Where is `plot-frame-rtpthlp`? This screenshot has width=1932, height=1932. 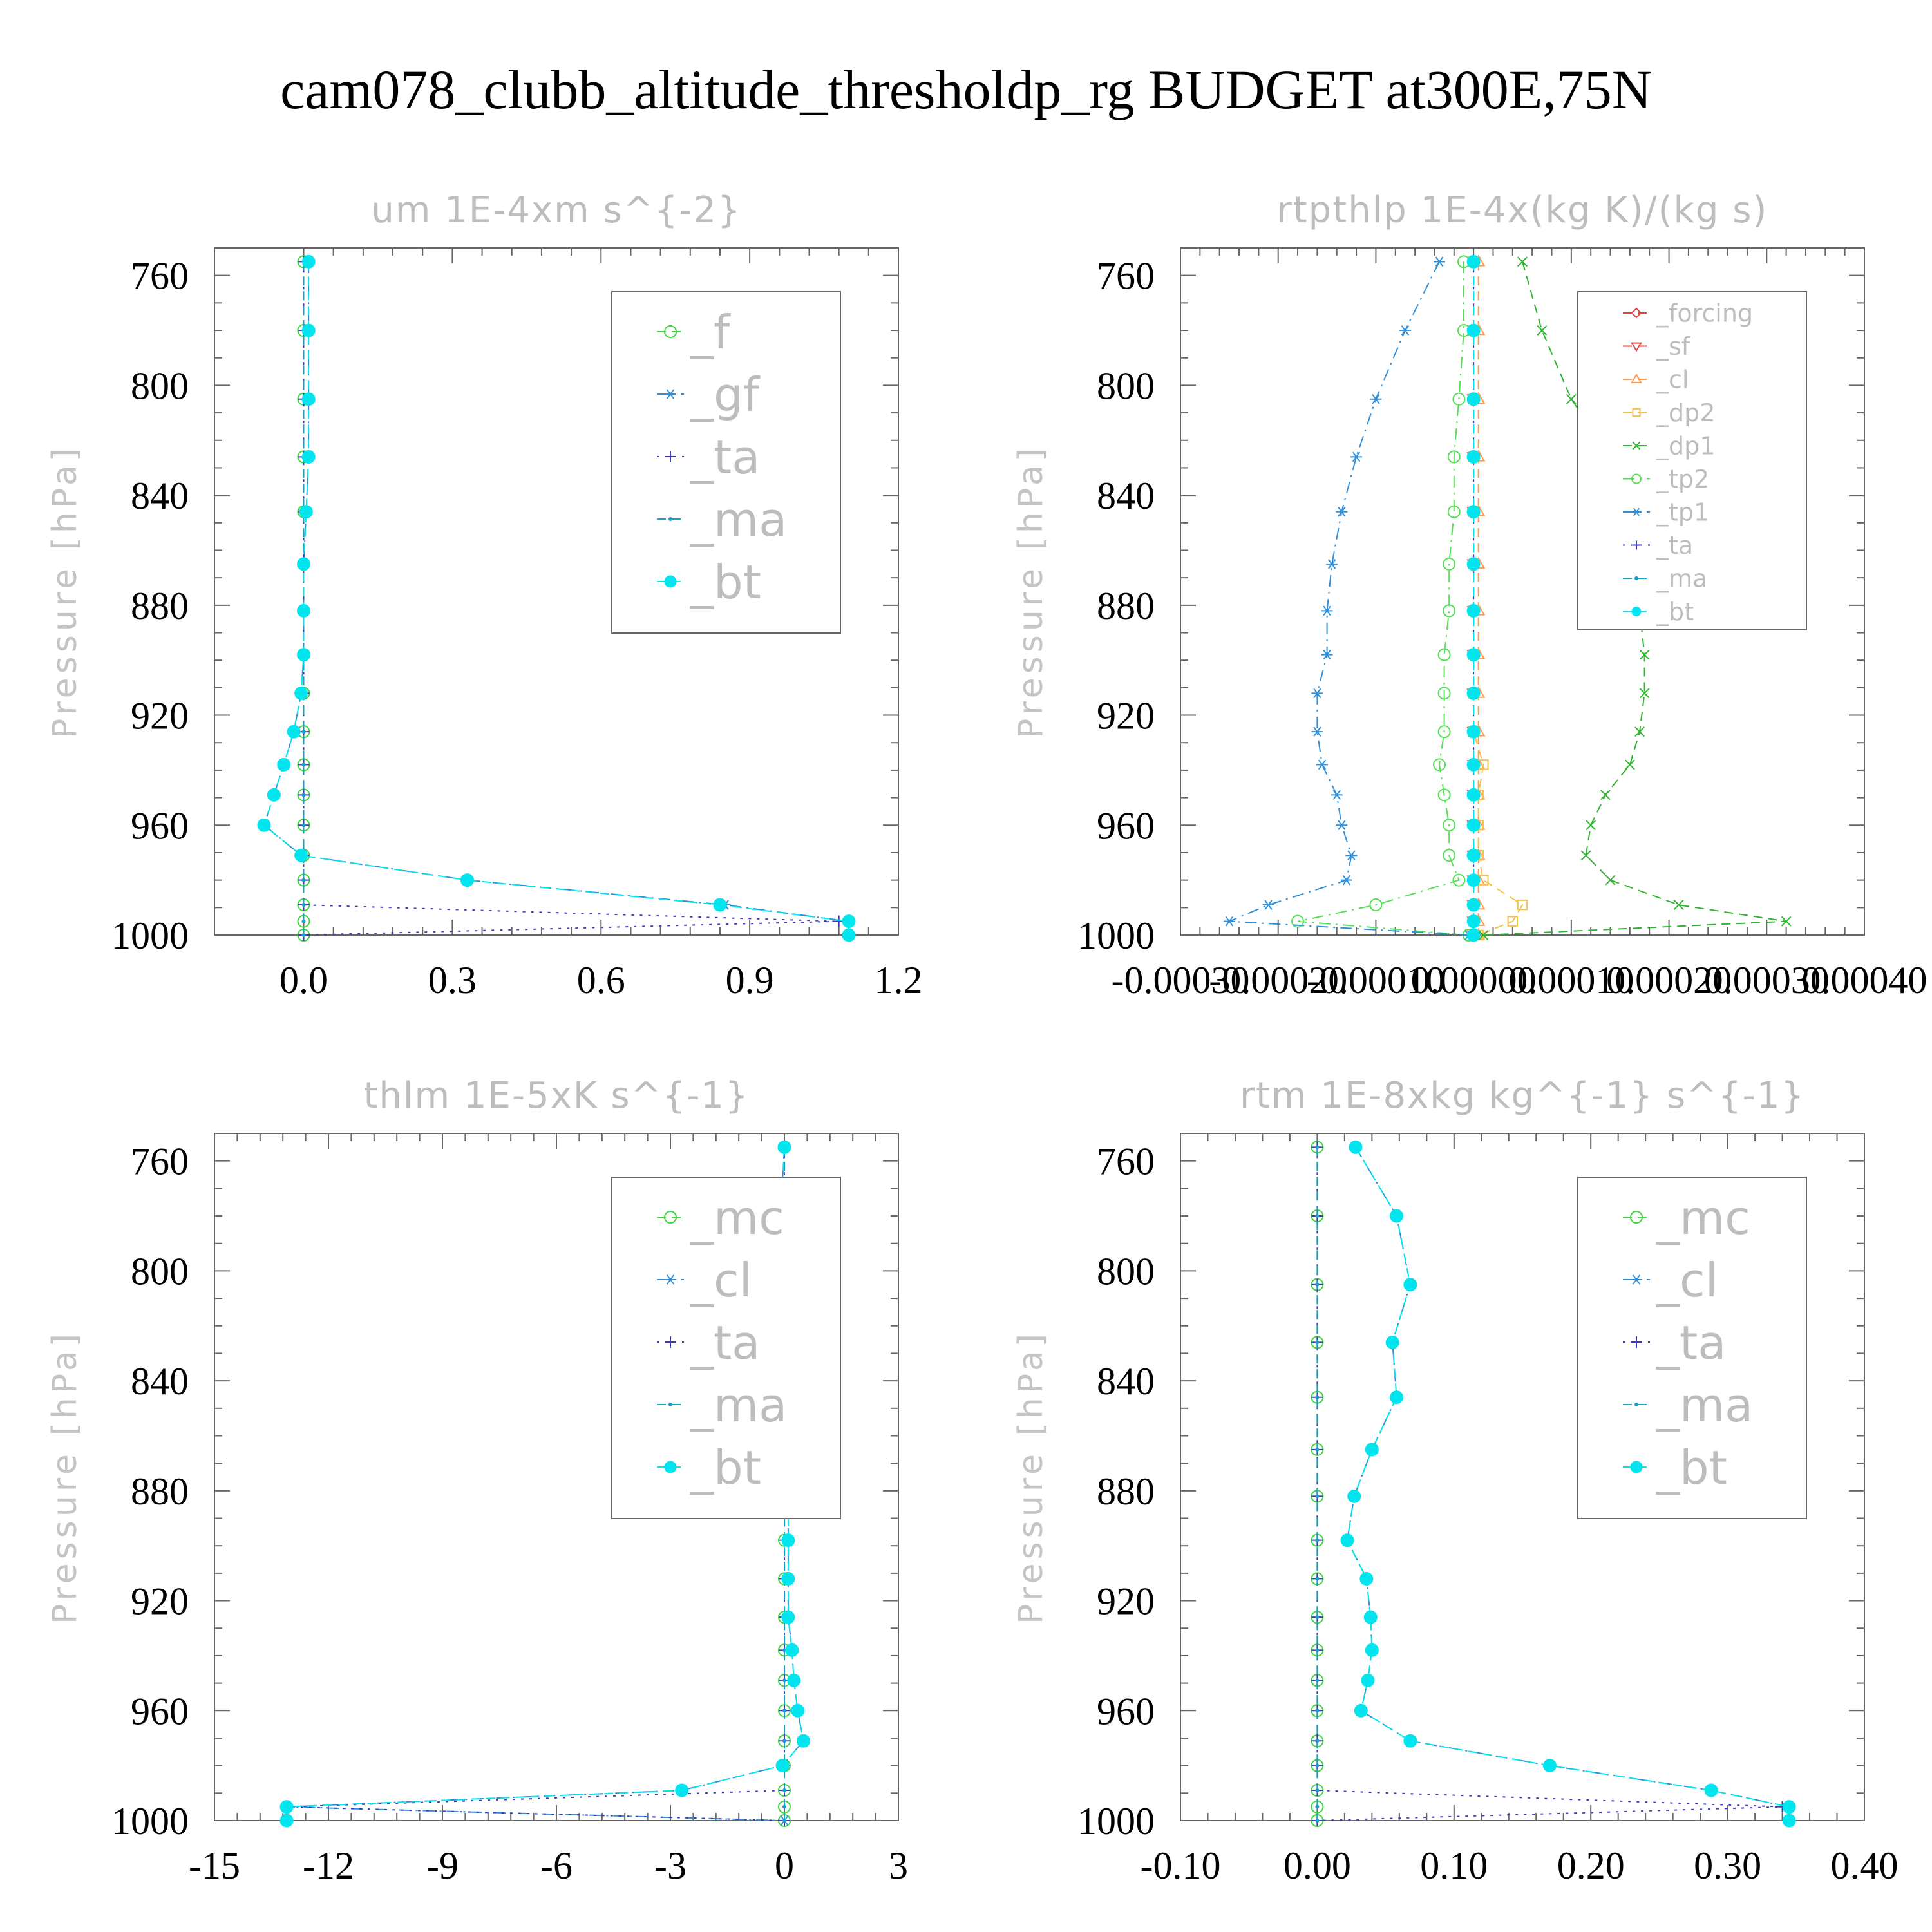
plot-frame-rtpthlp is located at coordinates (1523, 591).